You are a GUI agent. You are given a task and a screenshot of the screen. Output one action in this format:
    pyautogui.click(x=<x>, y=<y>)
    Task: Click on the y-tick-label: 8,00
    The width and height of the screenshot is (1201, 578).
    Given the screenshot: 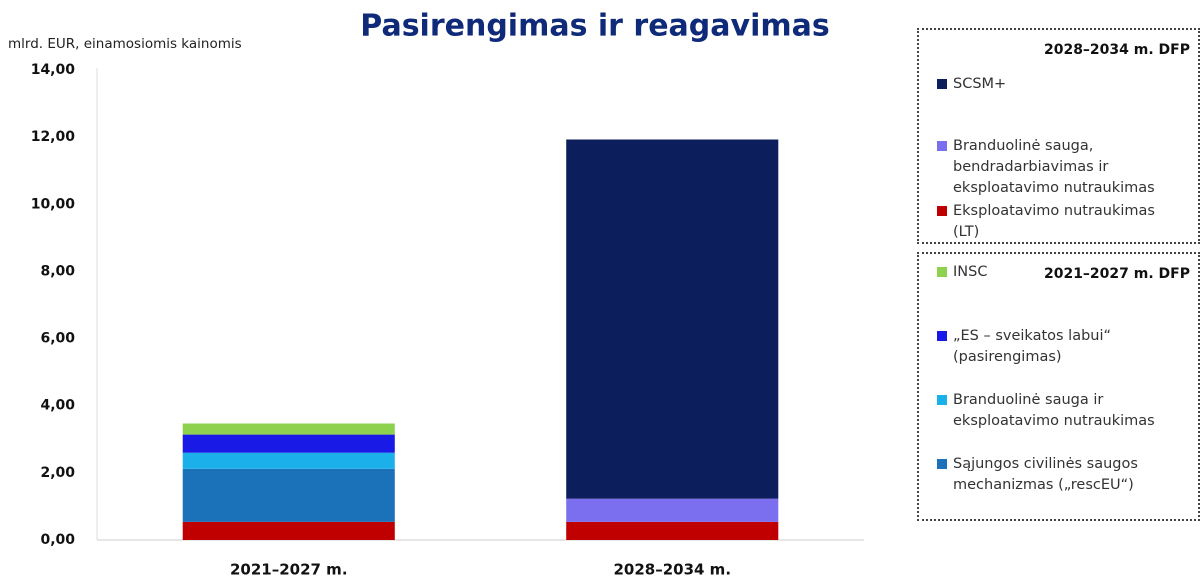 What is the action you would take?
    pyautogui.click(x=57, y=271)
    